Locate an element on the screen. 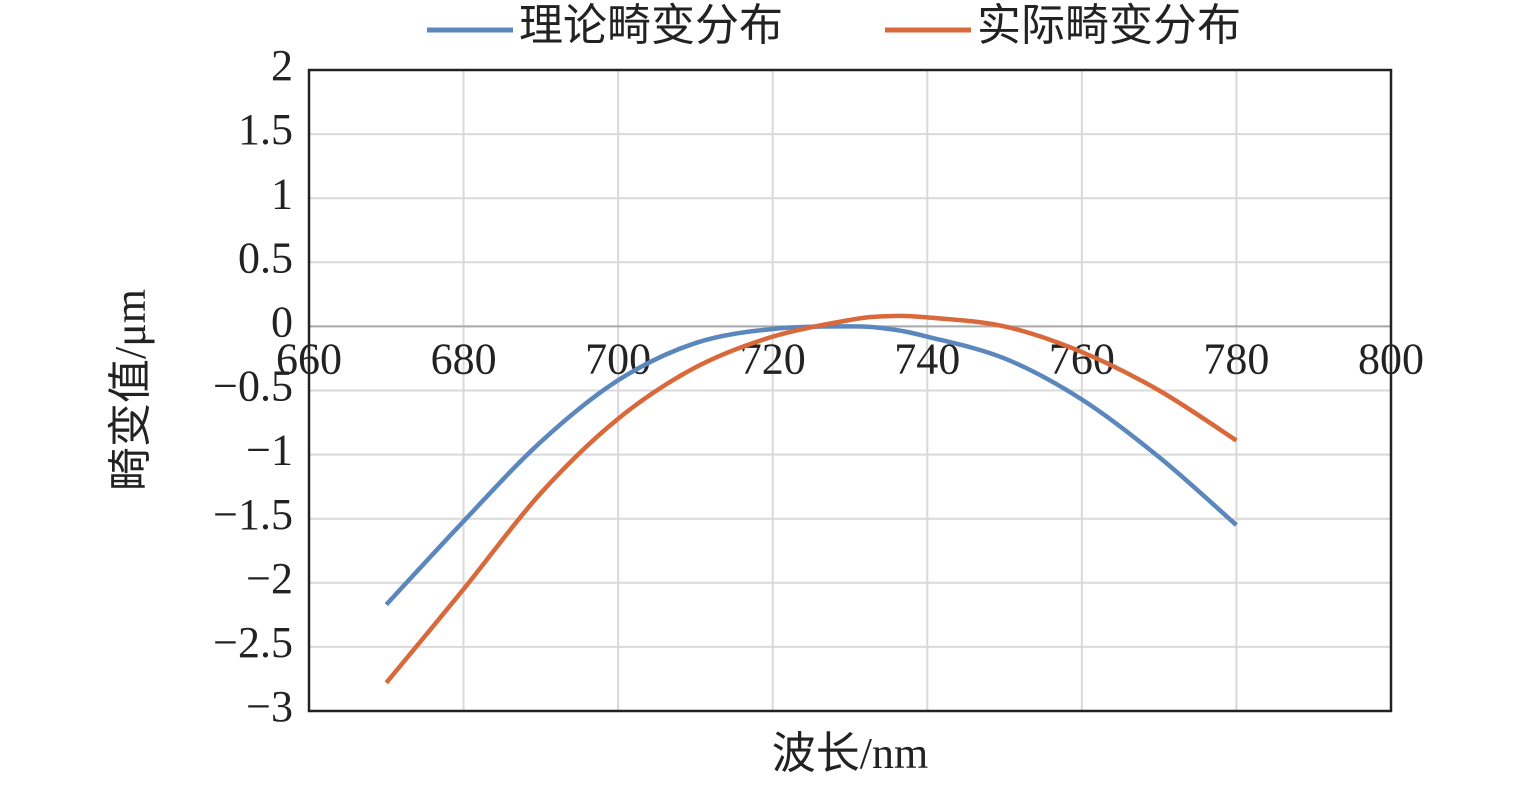 Image resolution: width=1535 pixels, height=793 pixels. x-tick-label: 700 is located at coordinates (618, 358).